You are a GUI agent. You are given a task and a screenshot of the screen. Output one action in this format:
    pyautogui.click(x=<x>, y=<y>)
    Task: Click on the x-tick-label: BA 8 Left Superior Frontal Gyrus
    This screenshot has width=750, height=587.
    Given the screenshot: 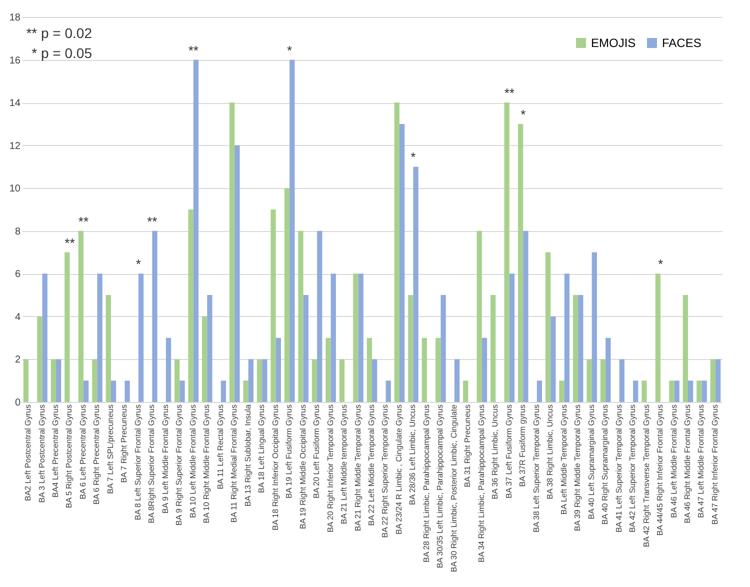 What is the action you would take?
    pyautogui.click(x=137, y=462)
    